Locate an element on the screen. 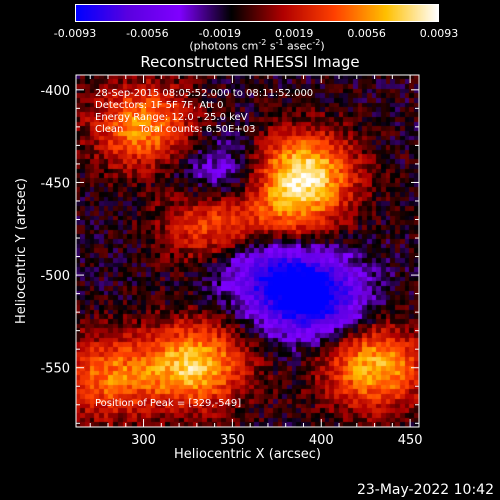 The height and width of the screenshot is (500, 500). y-tick-label: -500 is located at coordinates (55, 276).